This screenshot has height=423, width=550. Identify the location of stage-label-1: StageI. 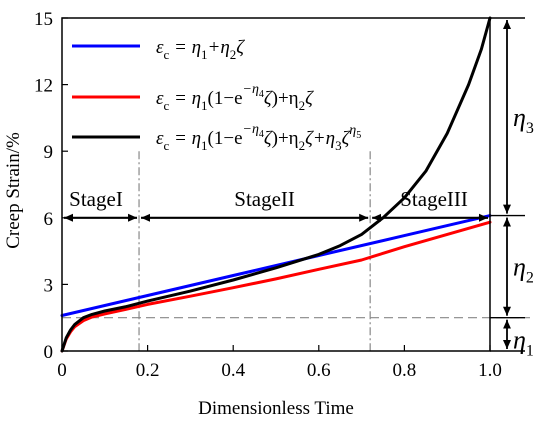
(96, 199).